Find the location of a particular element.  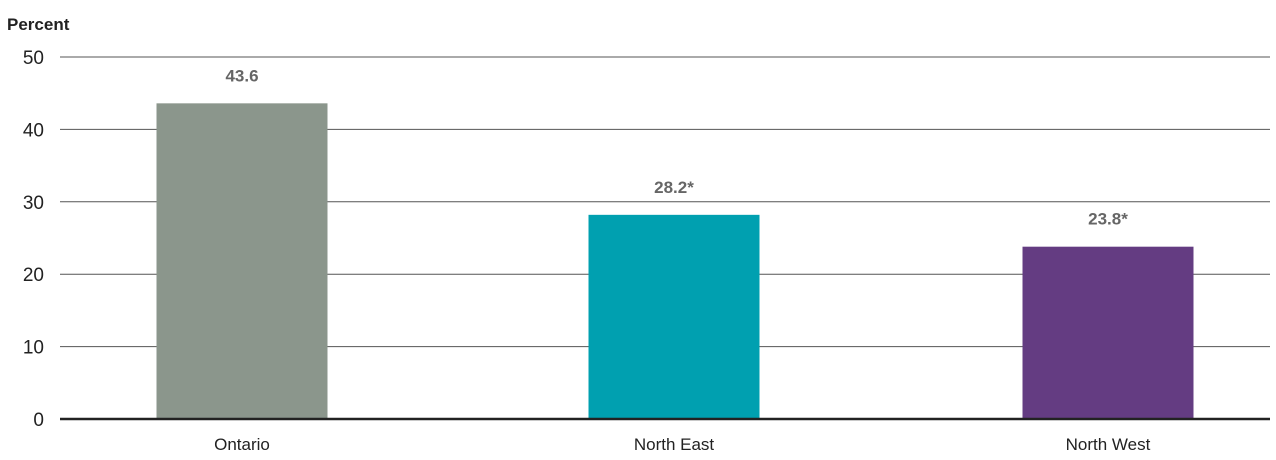

category-label: North East is located at coordinates (674, 444).